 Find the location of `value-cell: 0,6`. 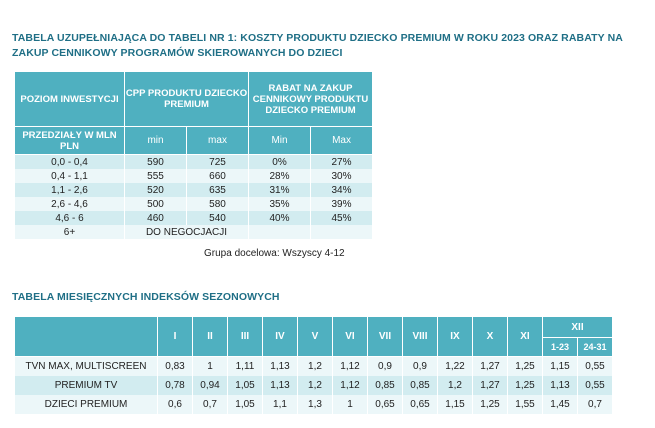

value-cell: 0,6 is located at coordinates (175, 404).